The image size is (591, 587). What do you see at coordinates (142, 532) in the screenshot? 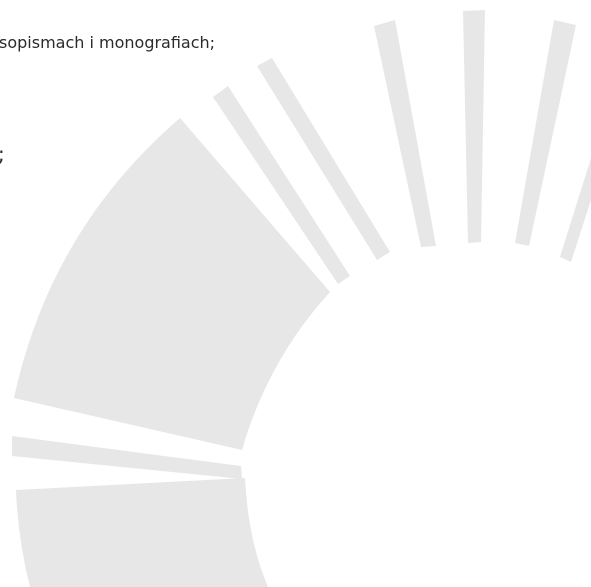
I see `base-segment` at bounding box center [142, 532].